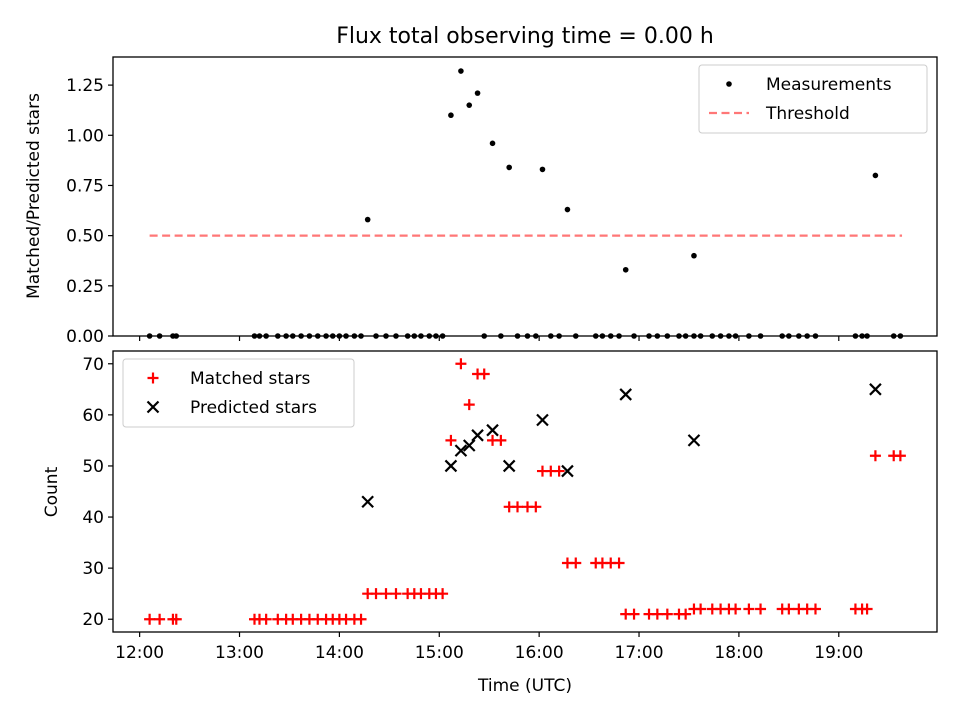 The width and height of the screenshot is (960, 720). I want to click on top-y-axis-label: Matched/Predicted stars, so click(34, 196).